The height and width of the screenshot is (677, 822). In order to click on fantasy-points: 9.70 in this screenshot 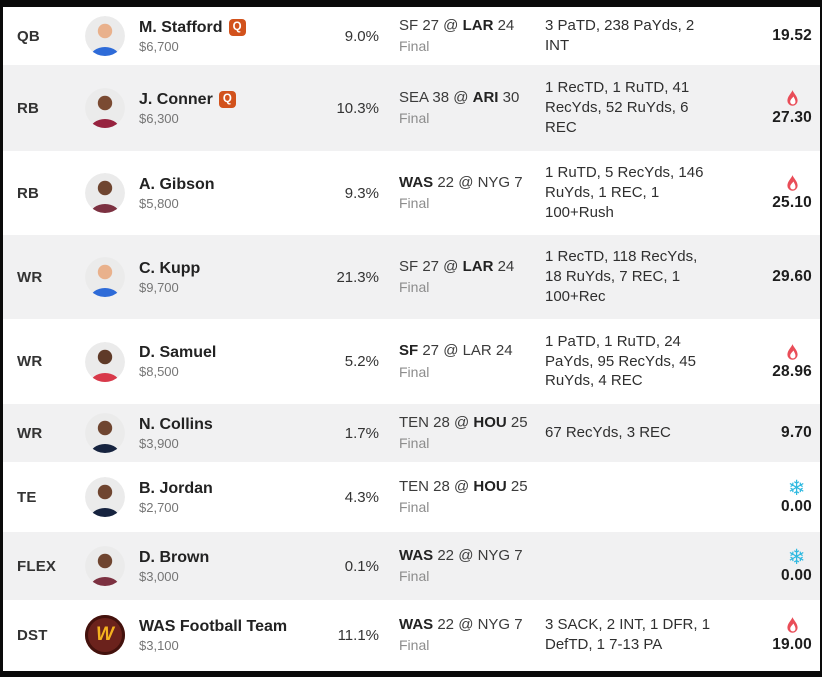, I will do `click(796, 432)`.